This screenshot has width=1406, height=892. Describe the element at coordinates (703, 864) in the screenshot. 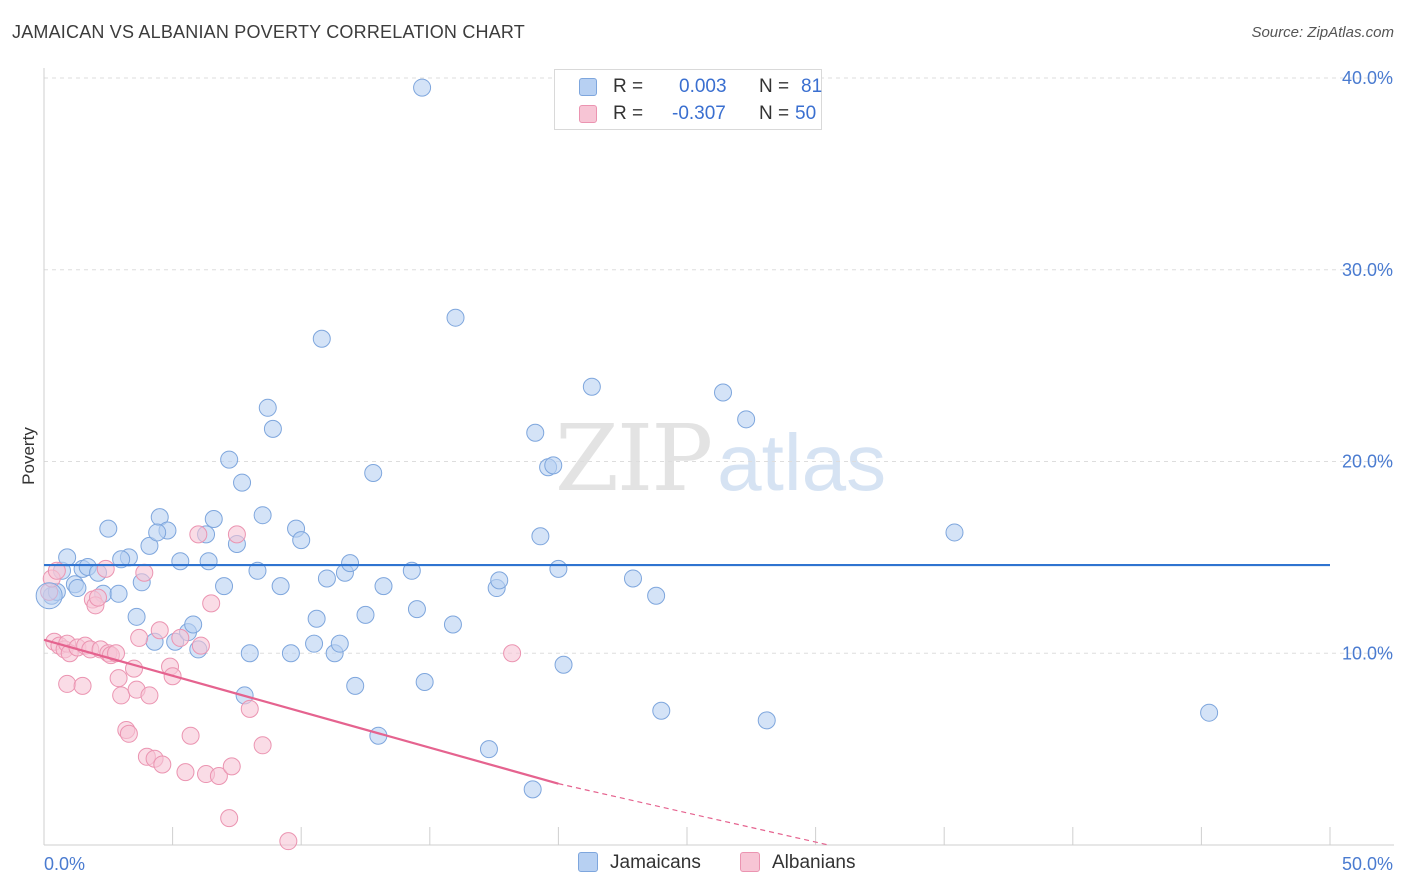

I see `series-legend: Jamaicans Albanians` at that location.